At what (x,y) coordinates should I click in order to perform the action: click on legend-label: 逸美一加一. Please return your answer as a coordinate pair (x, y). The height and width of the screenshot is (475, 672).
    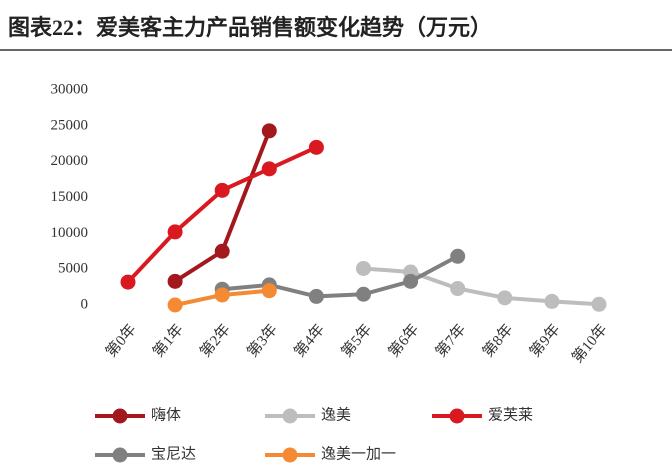
    Looking at the image, I should click on (358, 453).